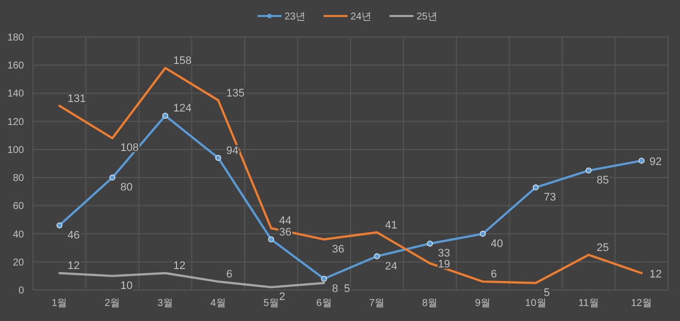 This screenshot has height=321, width=680. I want to click on data-label: 135, so click(235, 93).